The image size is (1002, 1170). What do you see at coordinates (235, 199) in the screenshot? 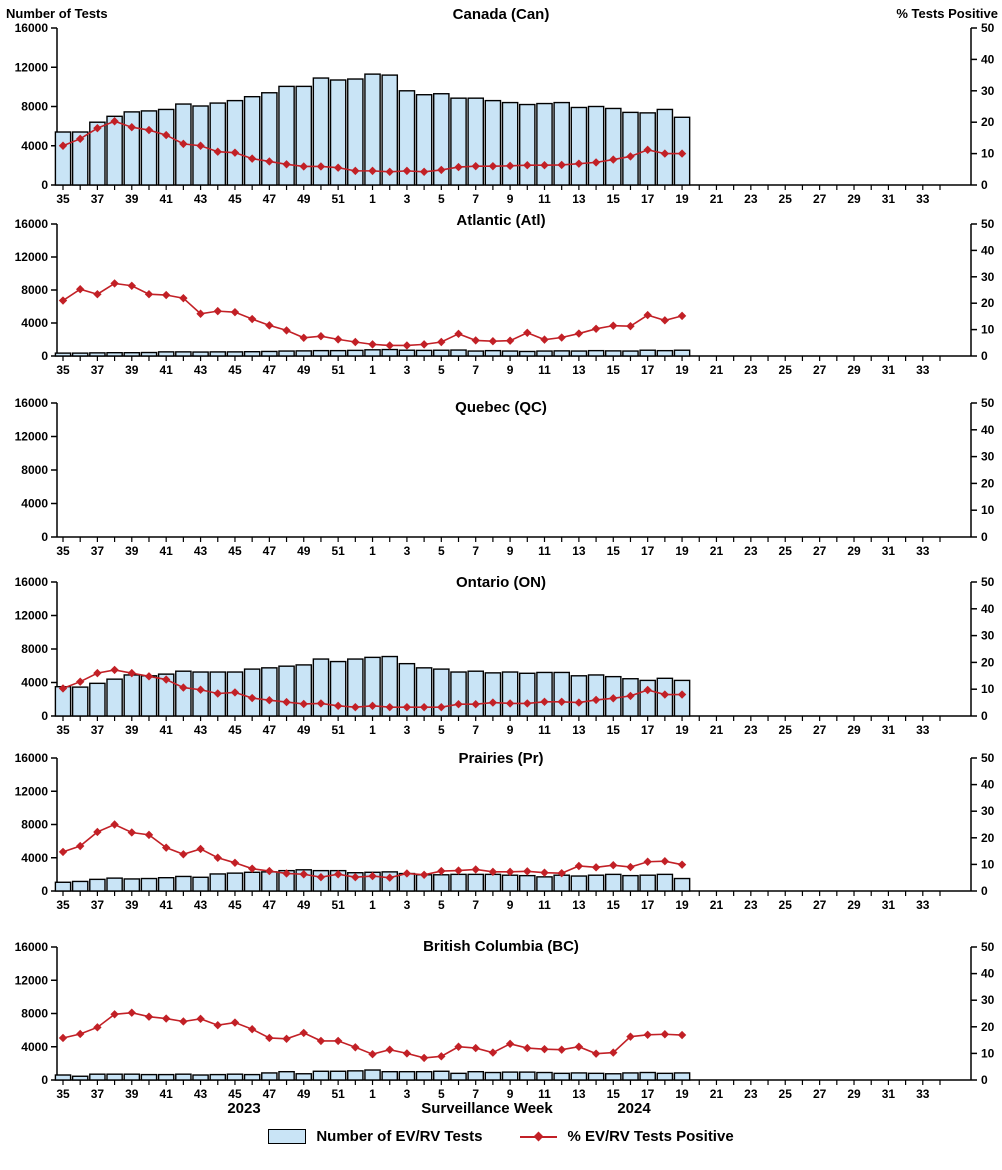
I see `svg-text: 45` at bounding box center [235, 199].